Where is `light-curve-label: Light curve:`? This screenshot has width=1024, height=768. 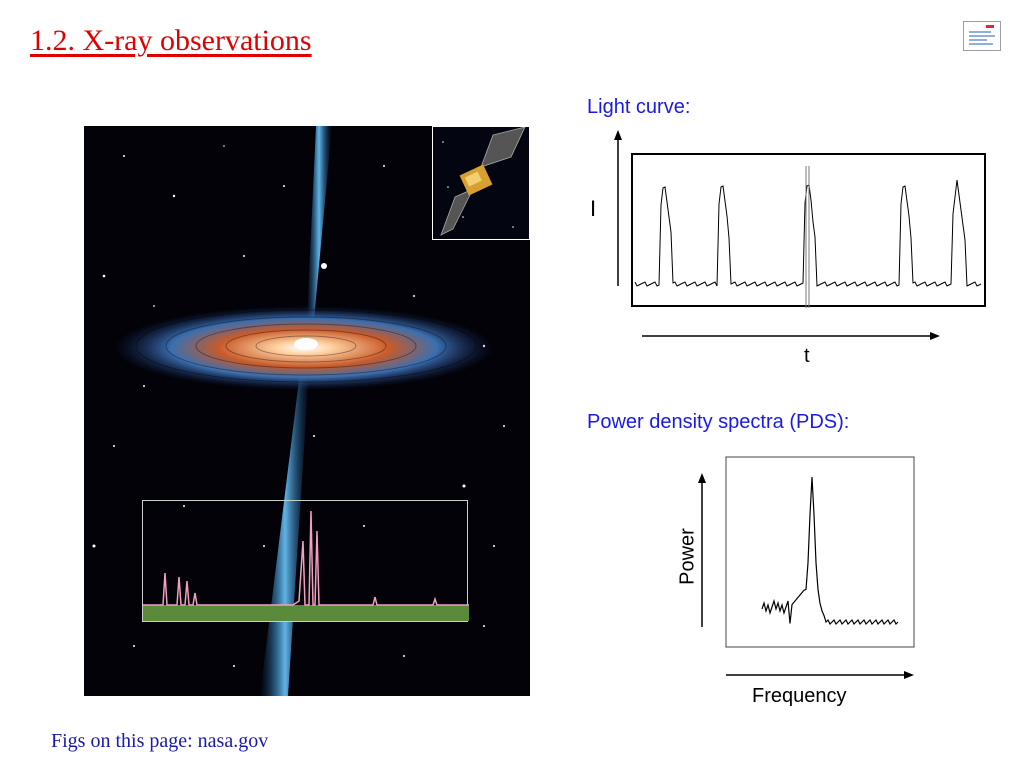 light-curve-label: Light curve: is located at coordinates (639, 107).